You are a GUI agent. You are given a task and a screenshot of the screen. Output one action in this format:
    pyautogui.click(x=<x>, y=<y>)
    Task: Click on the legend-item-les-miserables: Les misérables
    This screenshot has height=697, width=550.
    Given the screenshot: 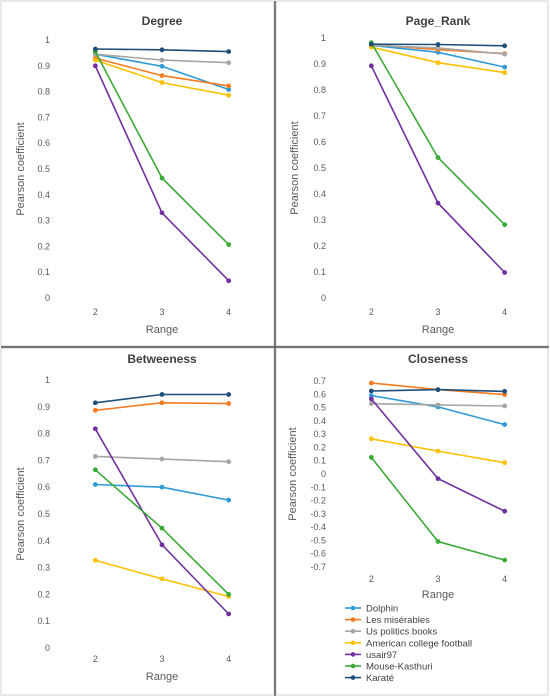 What is the action you would take?
    pyautogui.click(x=387, y=620)
    